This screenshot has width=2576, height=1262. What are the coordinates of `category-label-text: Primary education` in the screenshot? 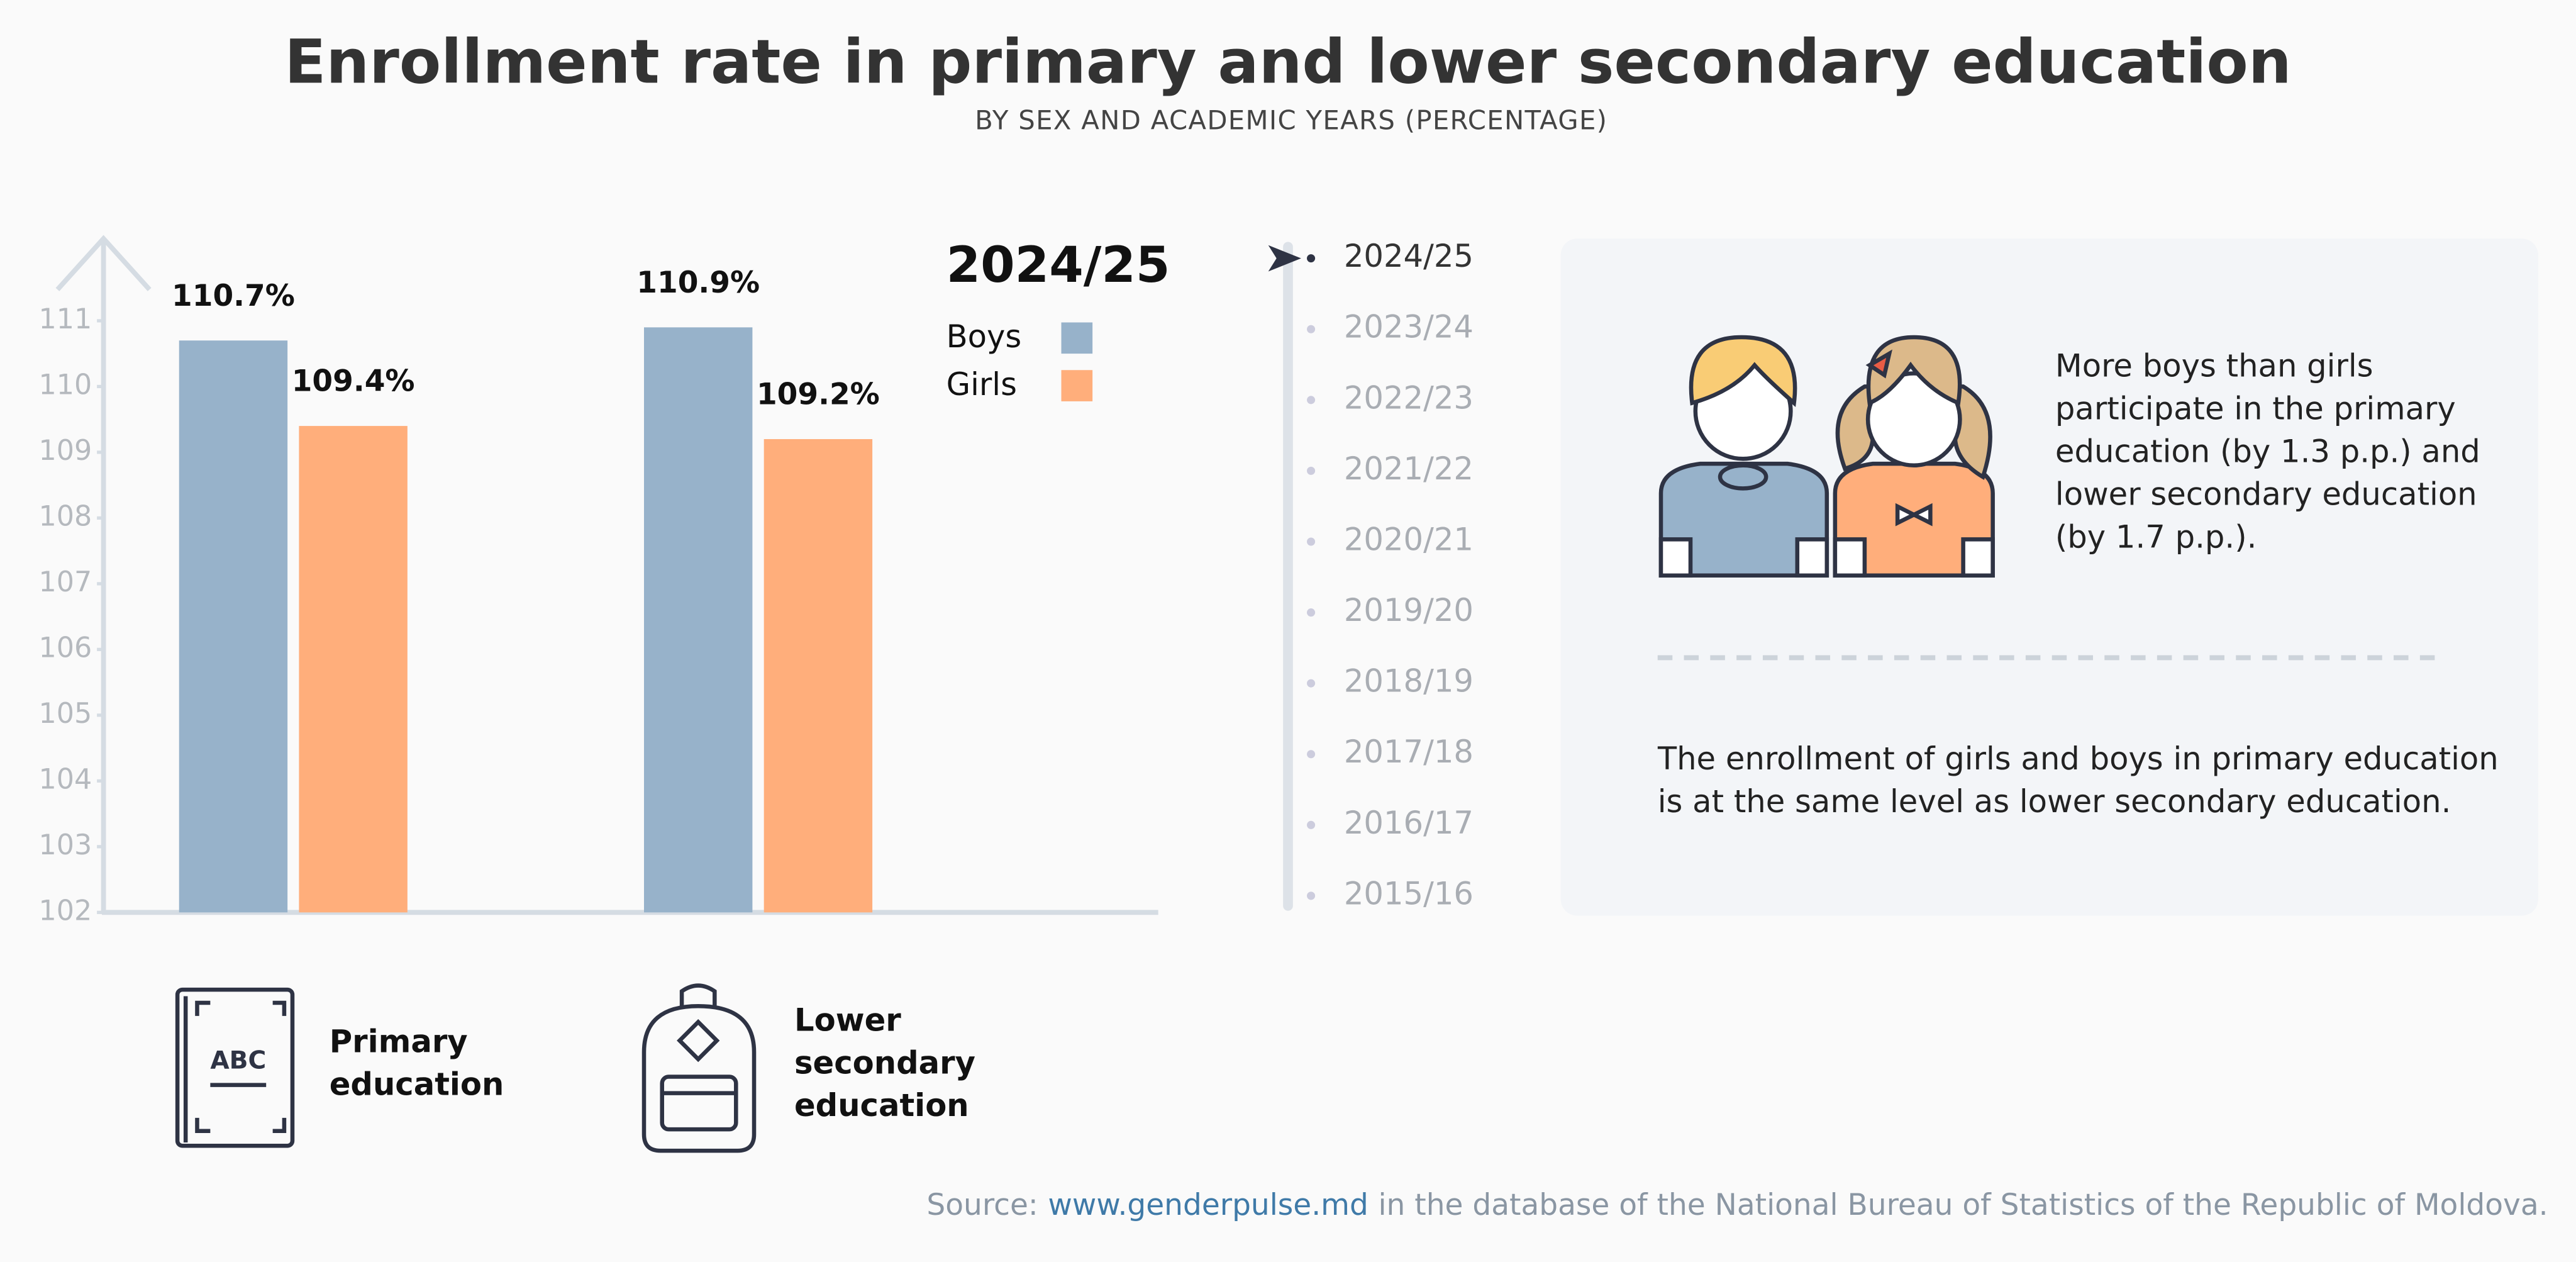 It's located at (416, 1063).